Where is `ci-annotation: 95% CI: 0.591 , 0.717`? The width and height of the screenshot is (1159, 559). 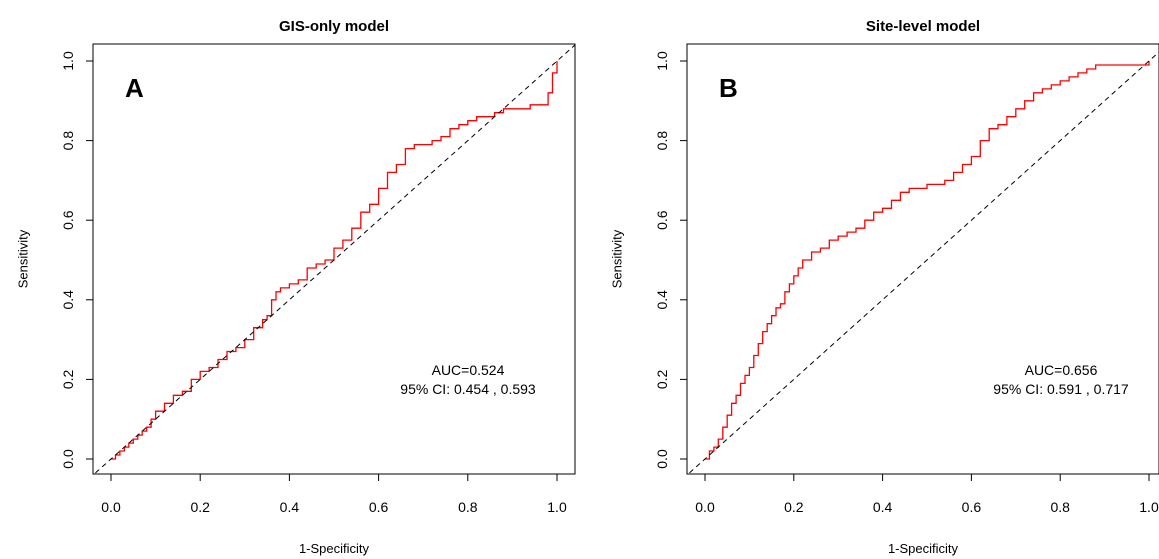 ci-annotation: 95% CI: 0.591 , 0.717 is located at coordinates (1061, 389).